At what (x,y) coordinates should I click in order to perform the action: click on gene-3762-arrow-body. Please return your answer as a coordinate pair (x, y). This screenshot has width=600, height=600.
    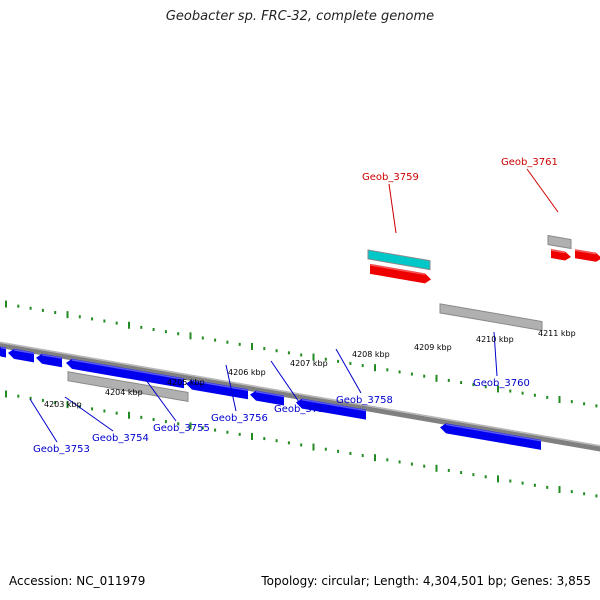
    Looking at the image, I should click on (587, 255).